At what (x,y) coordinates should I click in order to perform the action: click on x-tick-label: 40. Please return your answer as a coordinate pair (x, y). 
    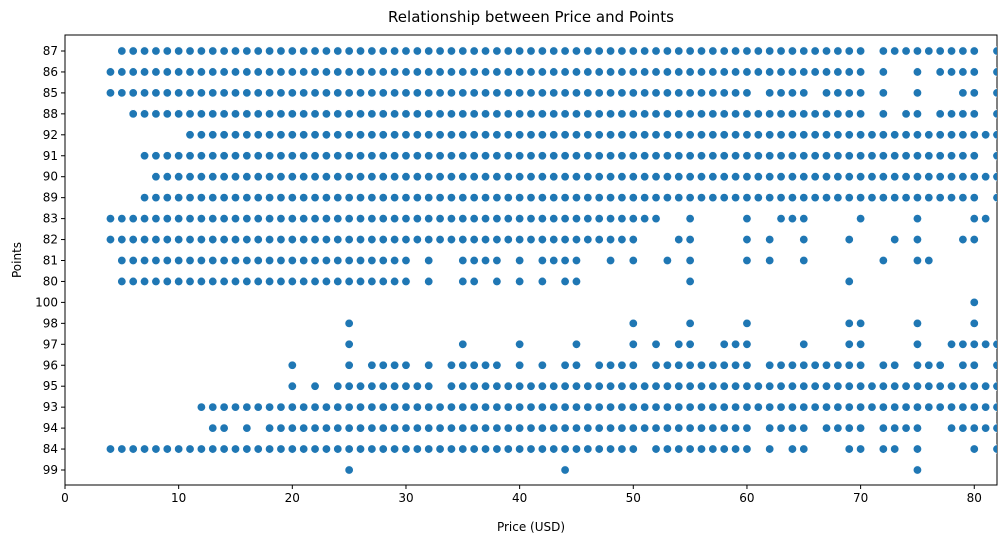
    Looking at the image, I should click on (519, 498).